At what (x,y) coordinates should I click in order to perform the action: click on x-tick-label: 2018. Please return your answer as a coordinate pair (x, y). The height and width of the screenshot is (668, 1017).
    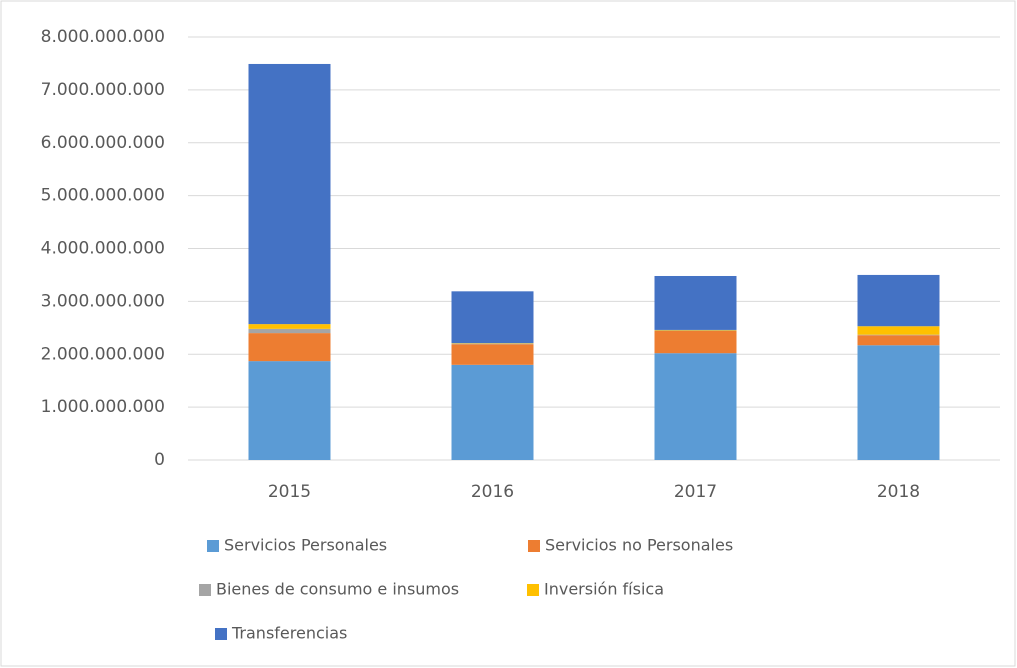
    Looking at the image, I should click on (898, 492).